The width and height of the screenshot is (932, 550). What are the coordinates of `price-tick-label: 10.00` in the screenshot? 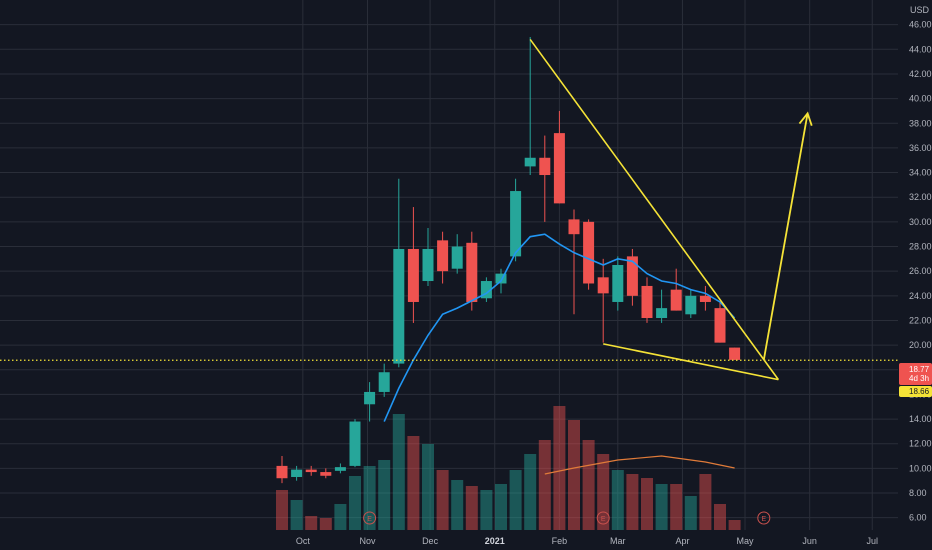 It's located at (920, 468).